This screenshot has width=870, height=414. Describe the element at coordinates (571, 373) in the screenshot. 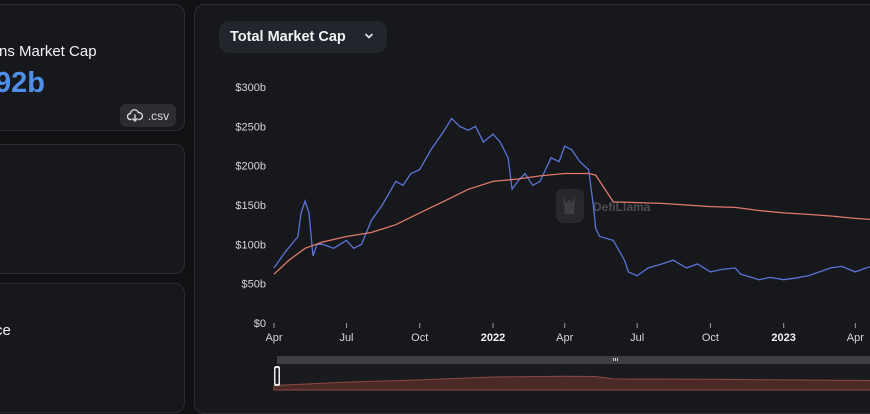

I see `date-range-brush` at that location.